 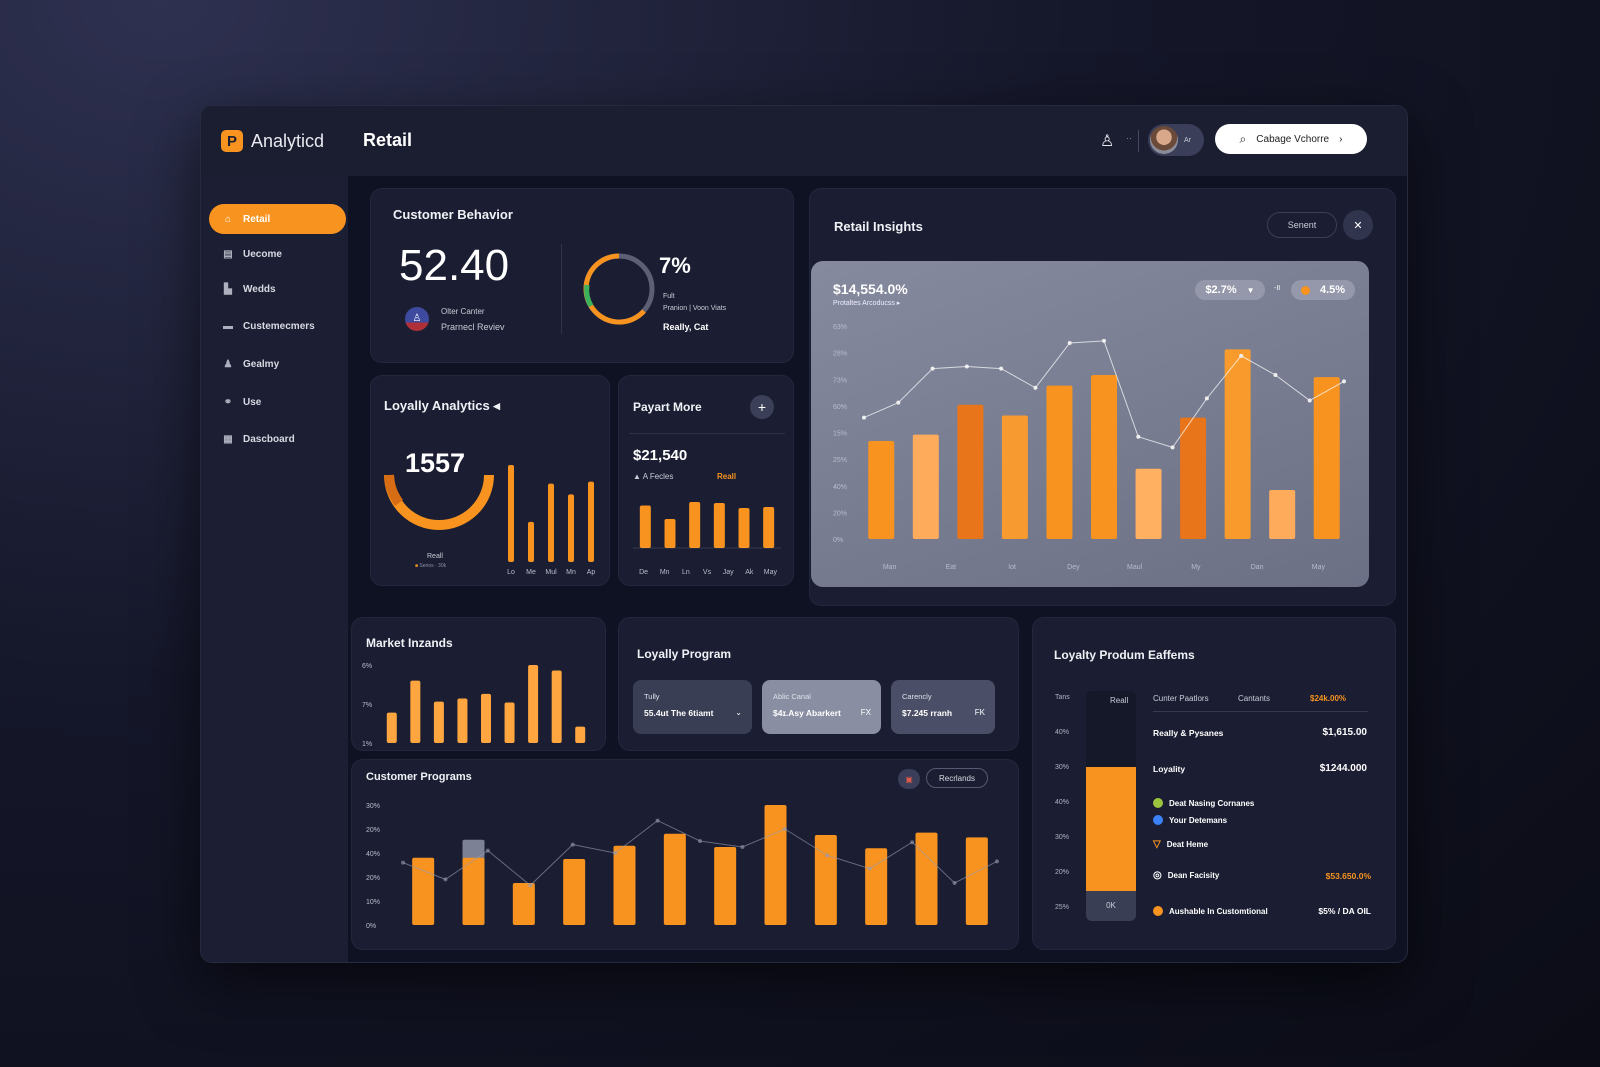 What do you see at coordinates (1198, 820) in the screenshot?
I see `legend-label: Your Detemans` at bounding box center [1198, 820].